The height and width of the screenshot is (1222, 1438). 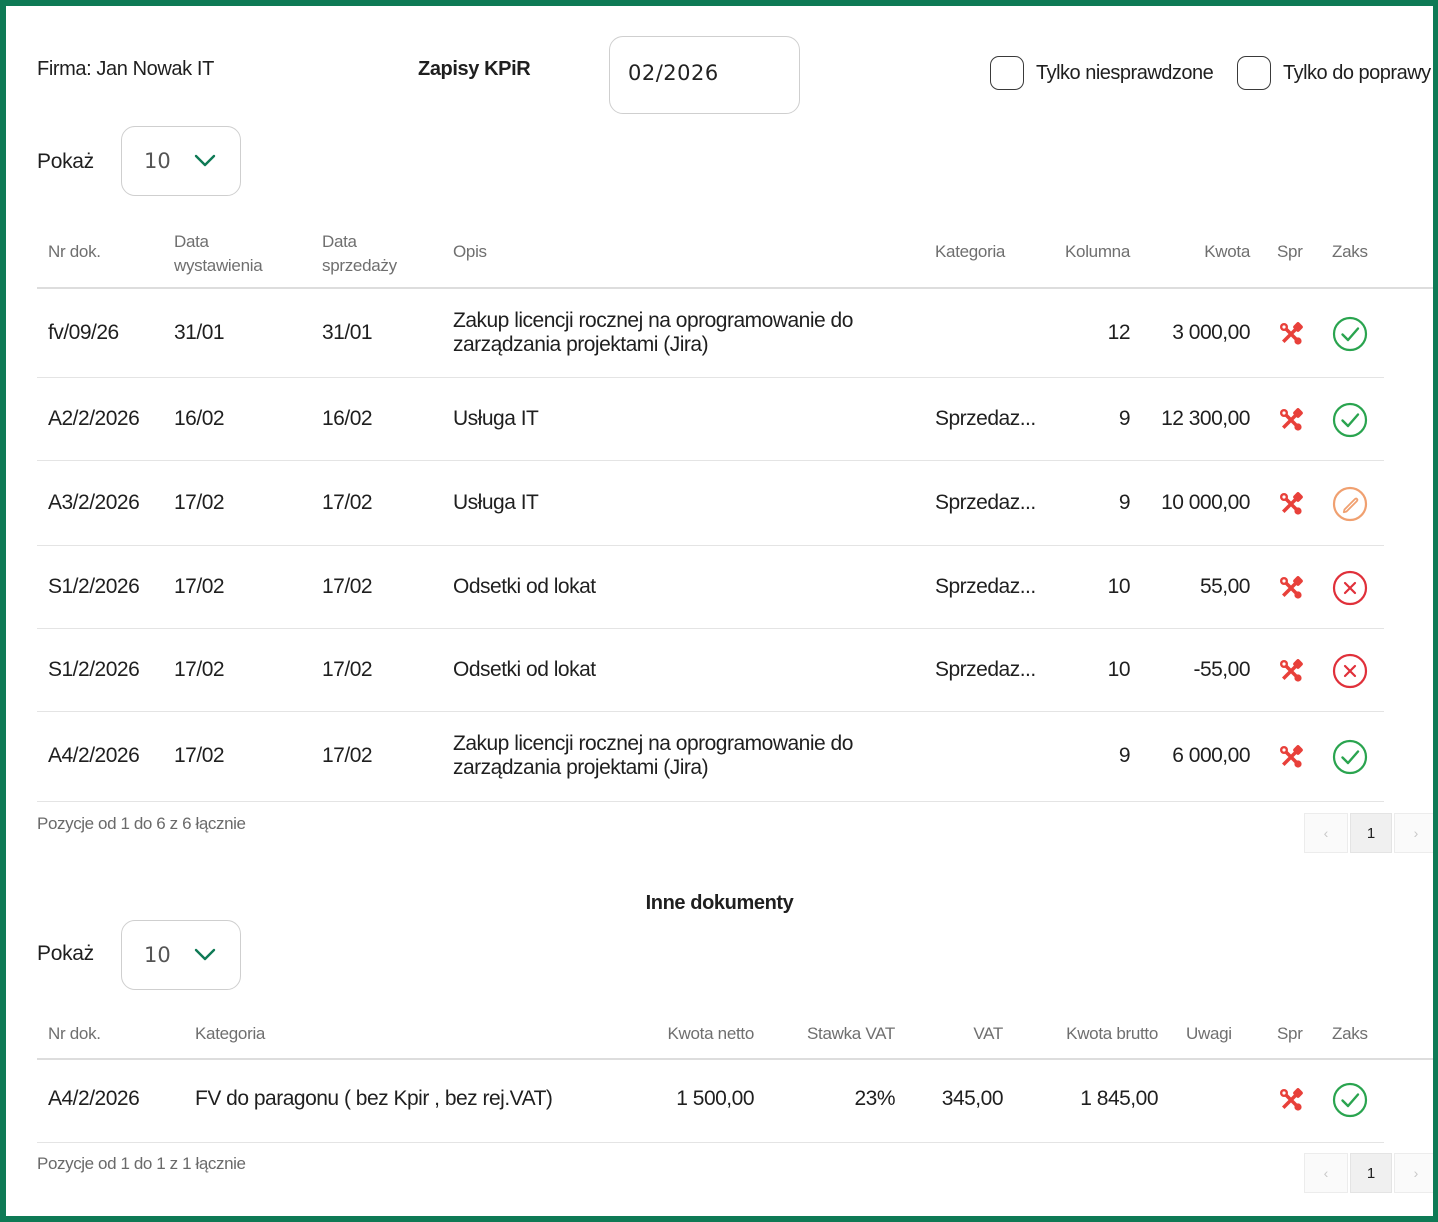 I want to click on kpir-info: Pozycje od 1 do 6 z 6 łącznie, so click(x=141, y=823).